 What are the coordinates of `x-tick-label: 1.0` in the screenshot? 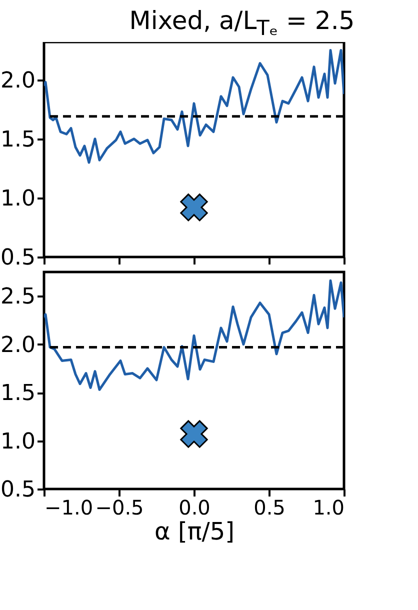 It's located at (328, 508).